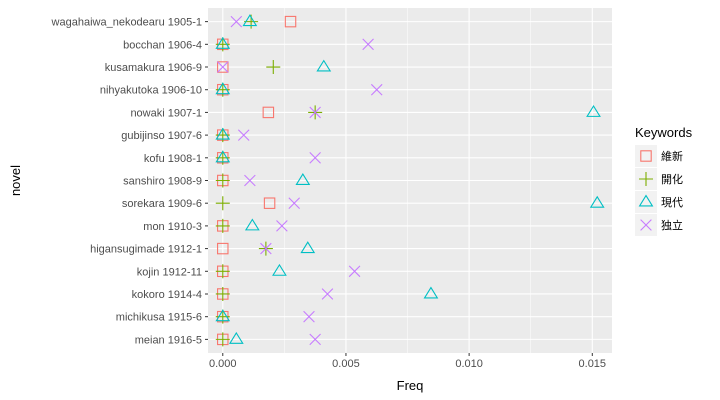 This screenshot has height=400, width=720. What do you see at coordinates (646, 225) in the screenshot?
I see `legend-cross-icon` at bounding box center [646, 225].